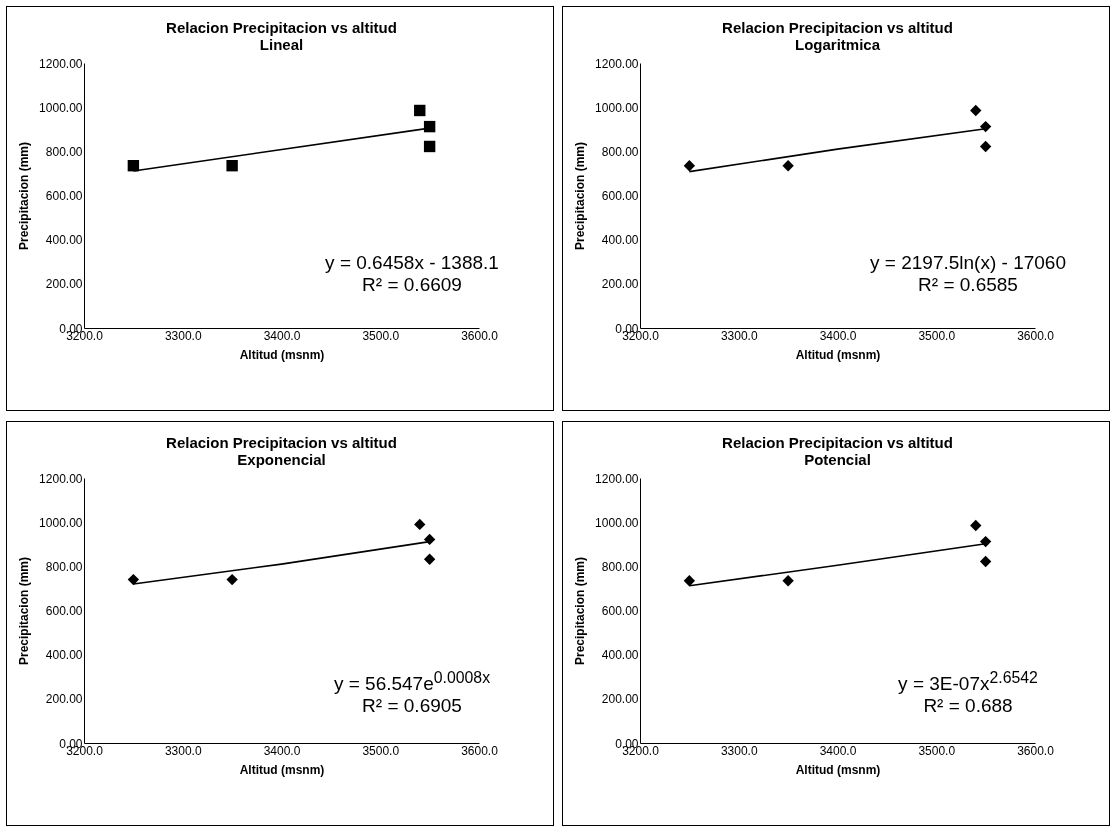 The image size is (1118, 838). I want to click on annotation: R² = 0.6609, so click(412, 285).